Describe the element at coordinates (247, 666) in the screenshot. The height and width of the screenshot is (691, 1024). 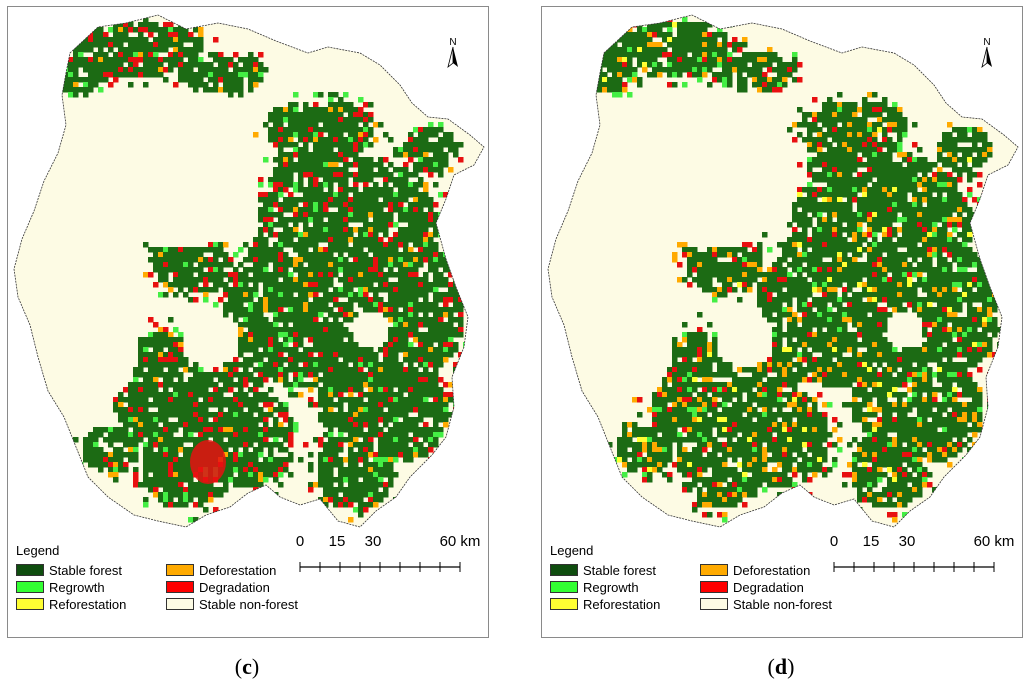
I see `caption-c: (c)` at that location.